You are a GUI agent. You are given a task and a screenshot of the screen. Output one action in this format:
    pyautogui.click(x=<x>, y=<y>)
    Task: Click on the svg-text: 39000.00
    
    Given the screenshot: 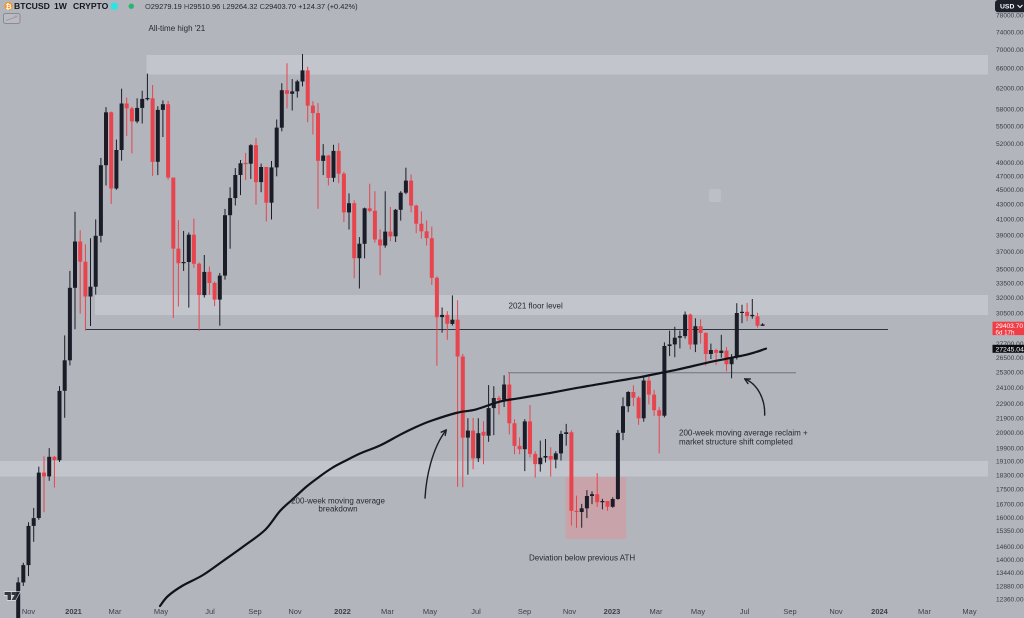 What is the action you would take?
    pyautogui.click(x=1010, y=235)
    